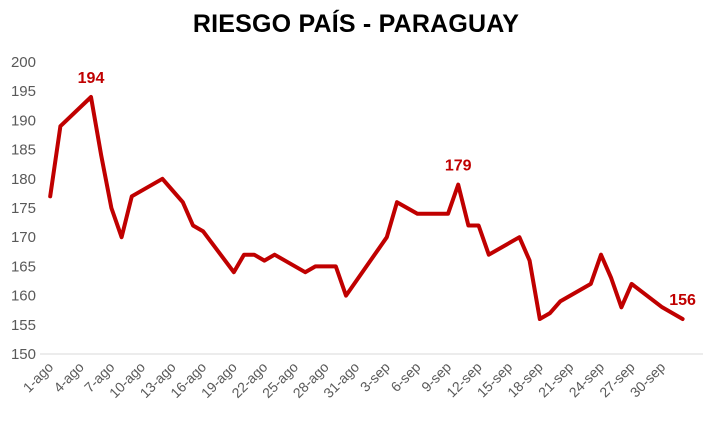 The width and height of the screenshot is (712, 424). What do you see at coordinates (23, 354) in the screenshot?
I see `y-tick-label: 150` at bounding box center [23, 354].